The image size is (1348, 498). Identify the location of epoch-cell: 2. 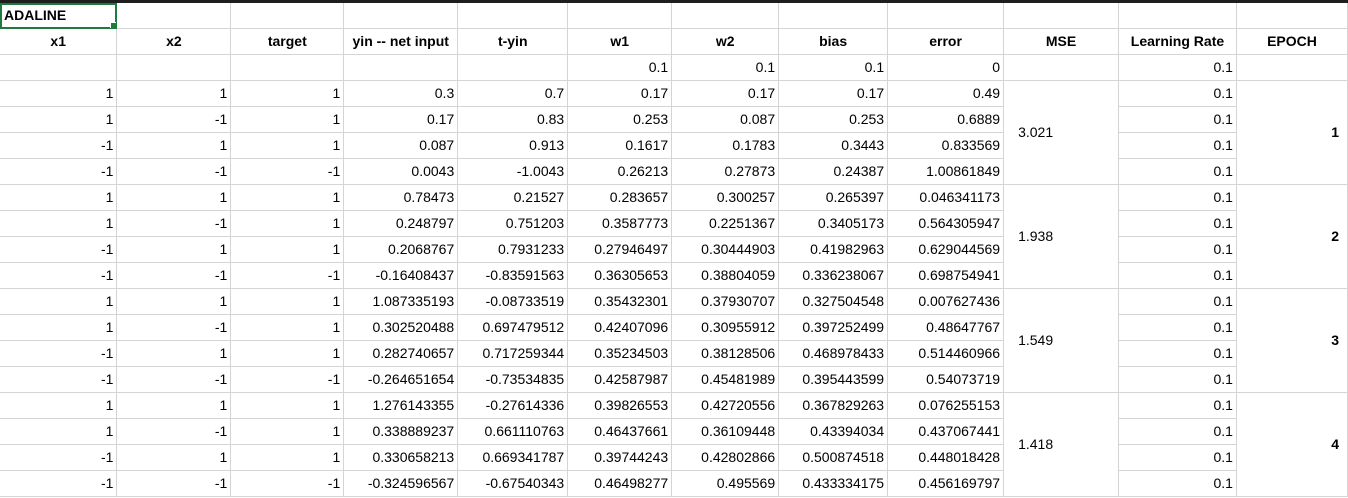
(1292, 236).